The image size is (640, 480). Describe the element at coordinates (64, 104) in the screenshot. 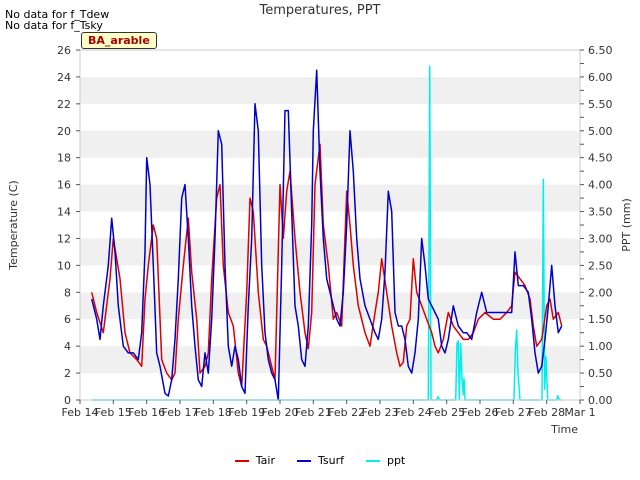

I see `y-tick-label: 22` at that location.